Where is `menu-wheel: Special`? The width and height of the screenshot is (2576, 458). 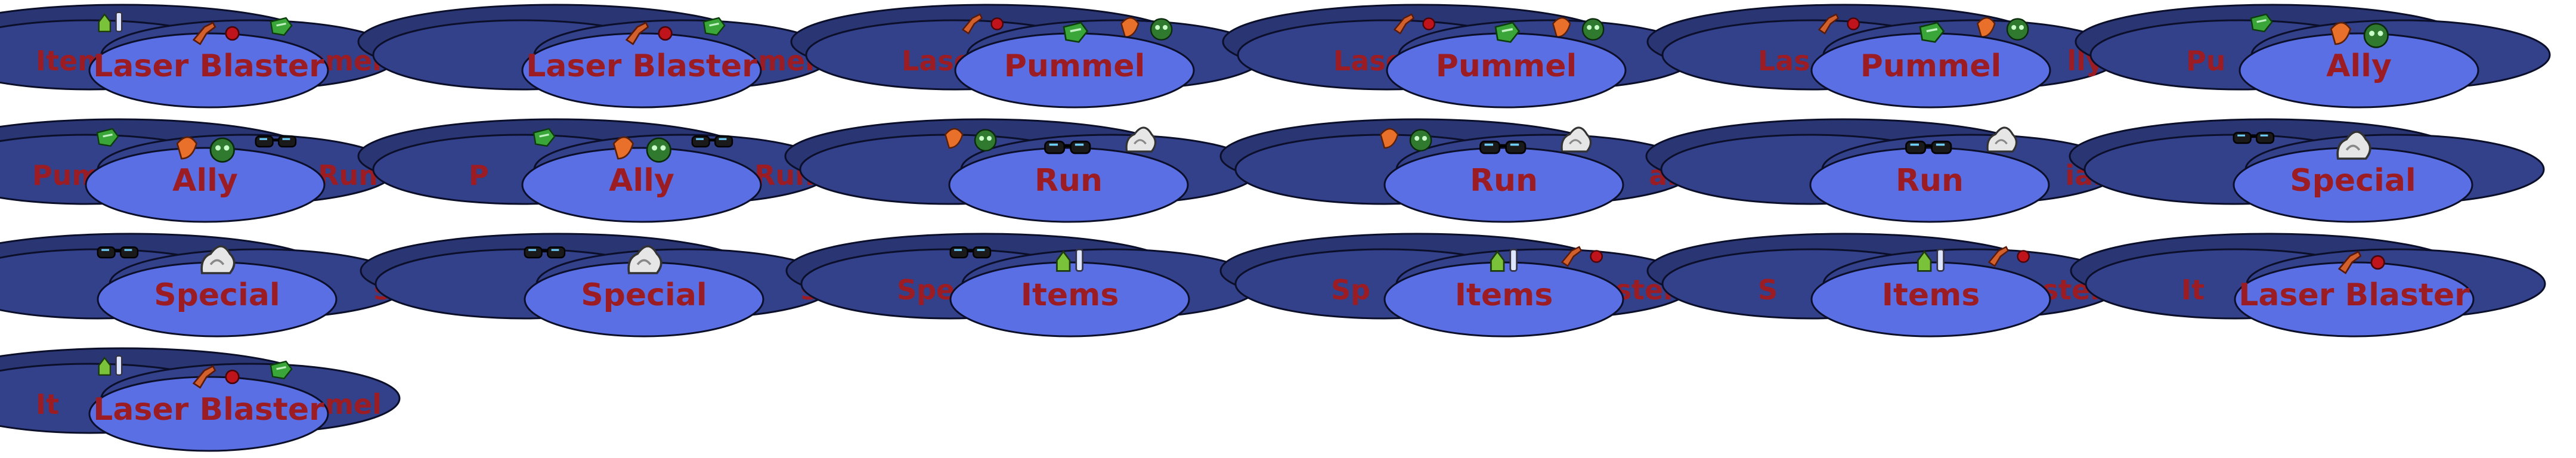
menu-wheel: Special is located at coordinates (2307, 170).